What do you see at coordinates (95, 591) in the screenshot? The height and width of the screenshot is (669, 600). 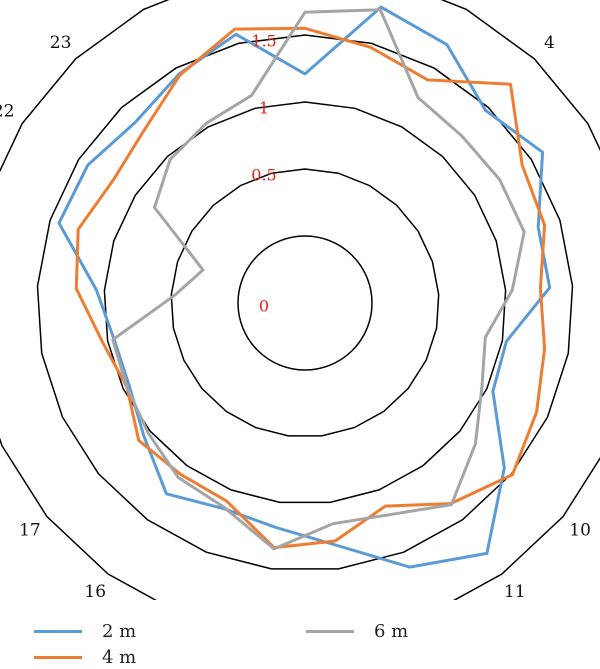 I see `category-label-16: 16` at bounding box center [95, 591].